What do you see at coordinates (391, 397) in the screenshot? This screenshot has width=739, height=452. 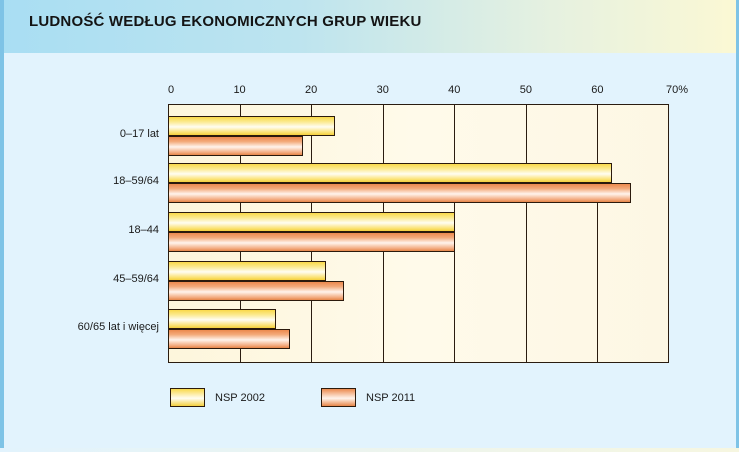 I see `legend-label: NSP 2011` at bounding box center [391, 397].